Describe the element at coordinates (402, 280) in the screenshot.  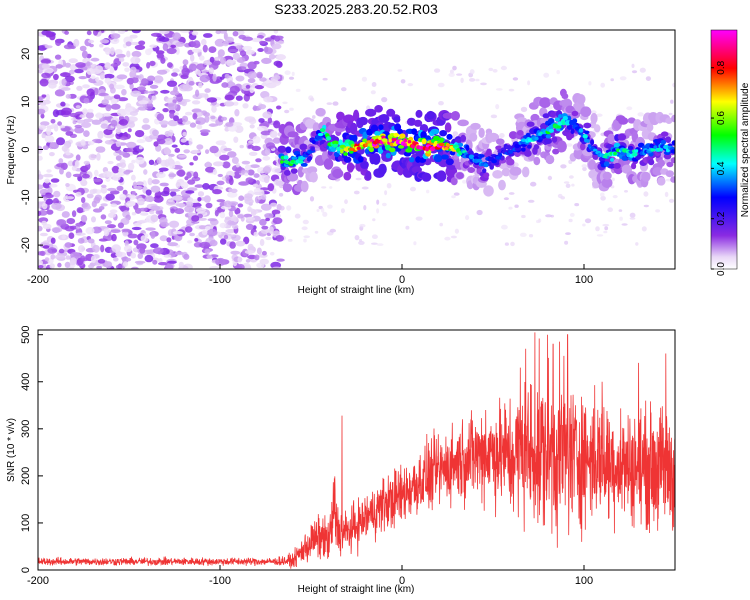
I see `spectrogram-x-tick-label: 0` at that location.